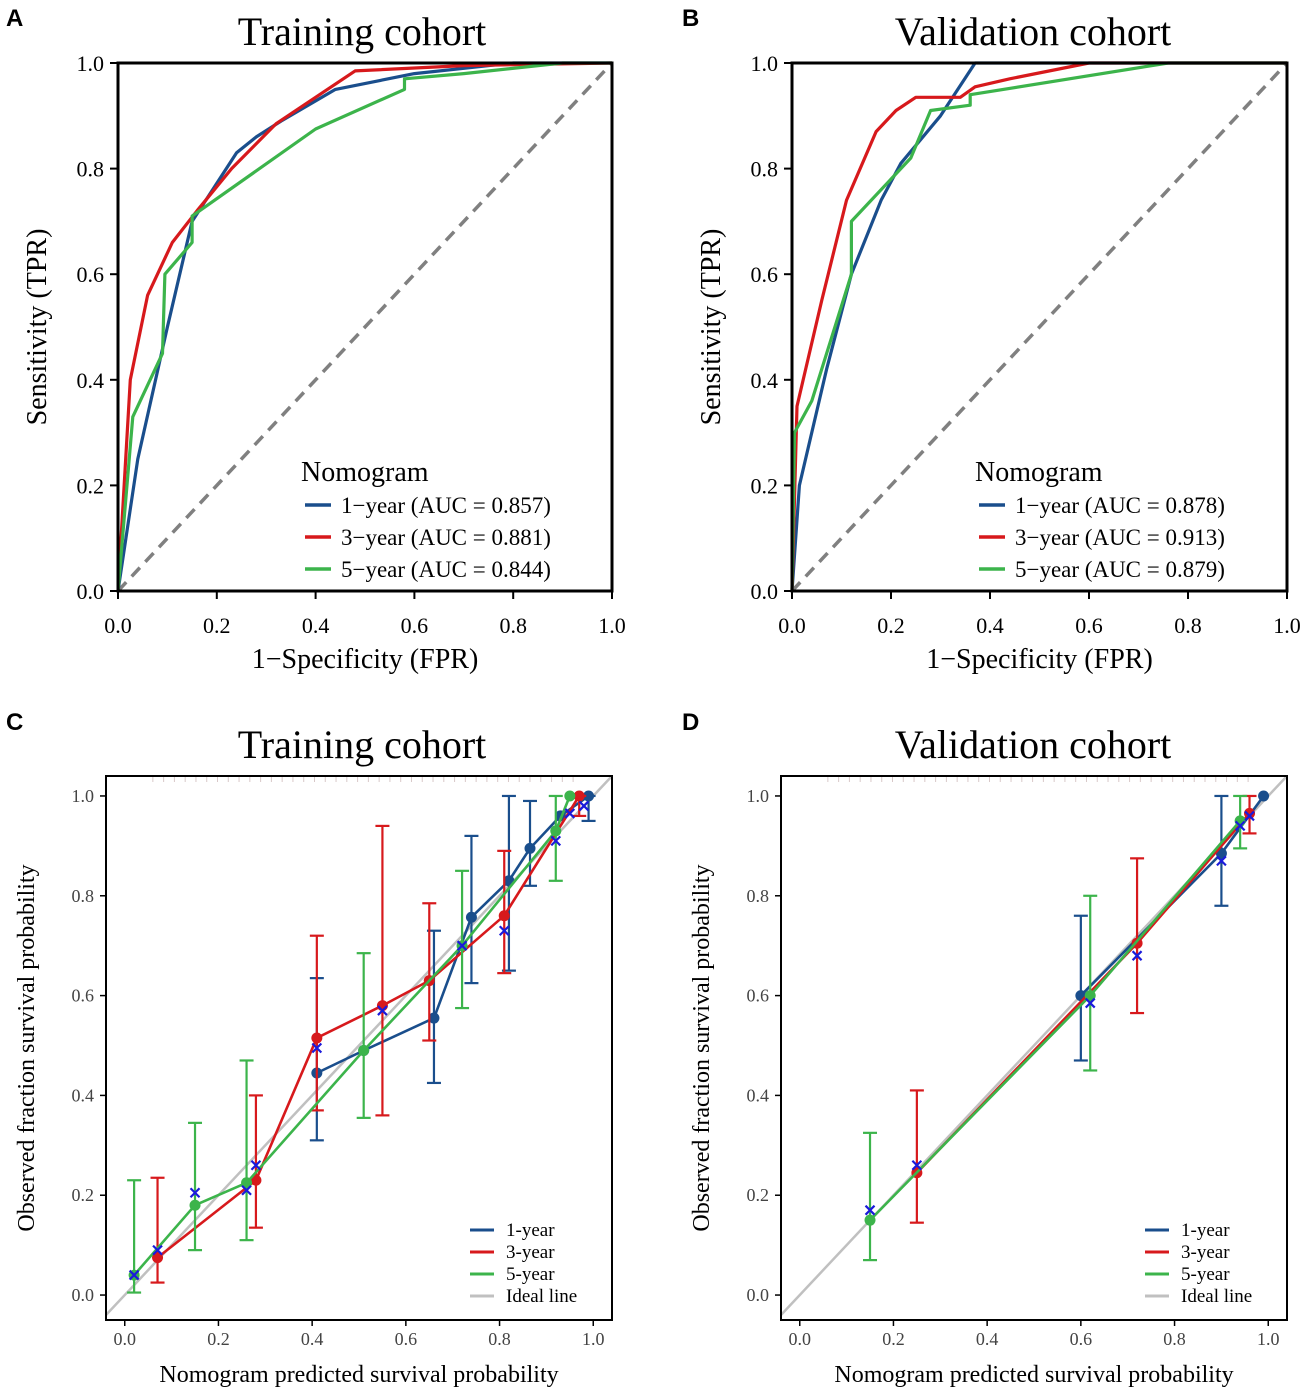  What do you see at coordinates (446, 537) in the screenshot?
I see `legend-label: 3−year (AUC = 0.881)` at bounding box center [446, 537].